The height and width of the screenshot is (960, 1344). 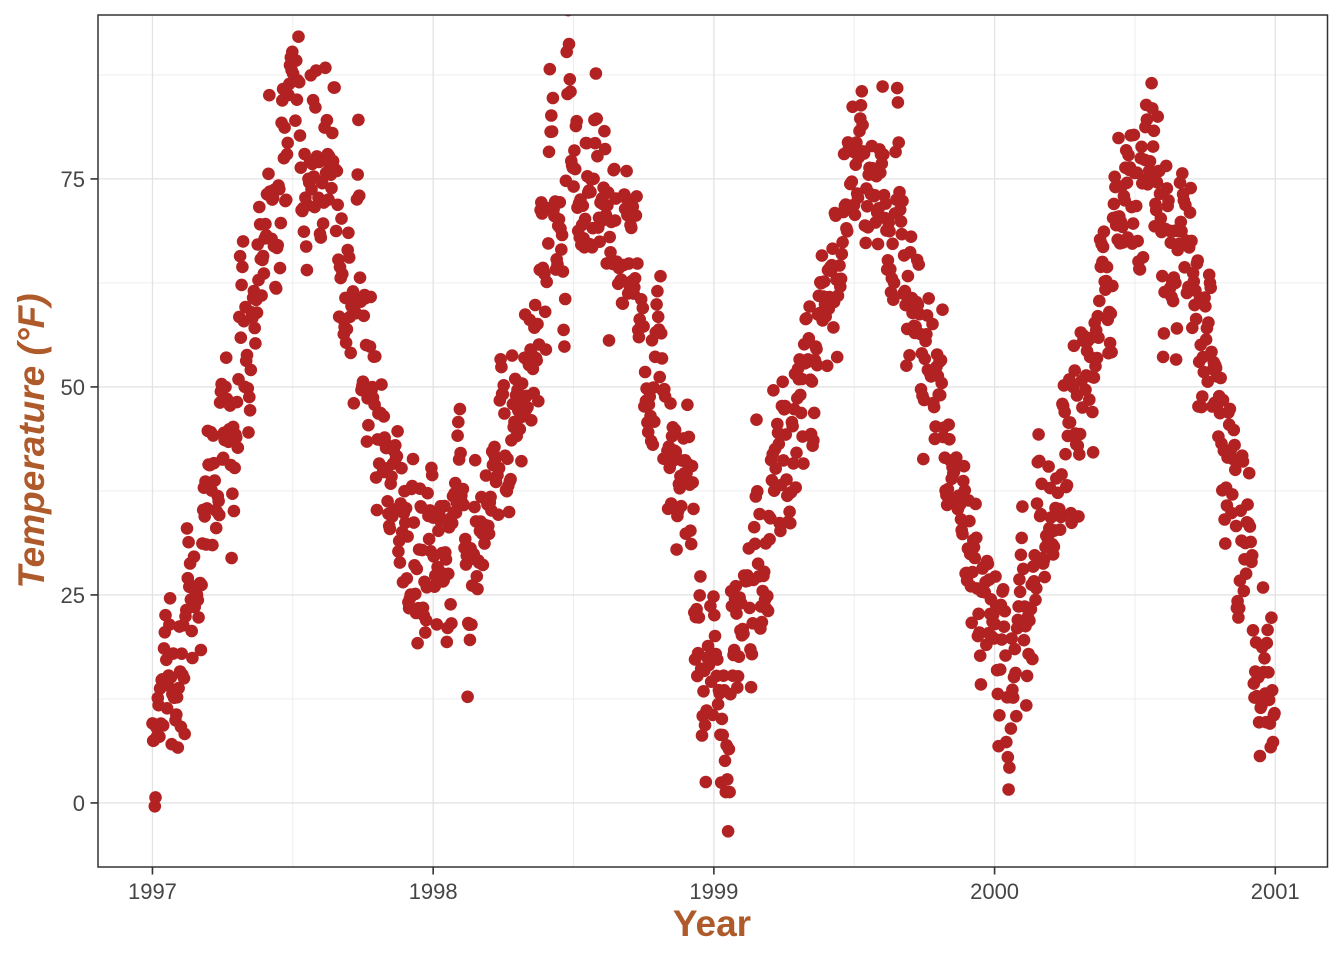 What do you see at coordinates (73, 491) in the screenshot?
I see `y-axis-tick-labels: 0 25 50 75` at bounding box center [73, 491].